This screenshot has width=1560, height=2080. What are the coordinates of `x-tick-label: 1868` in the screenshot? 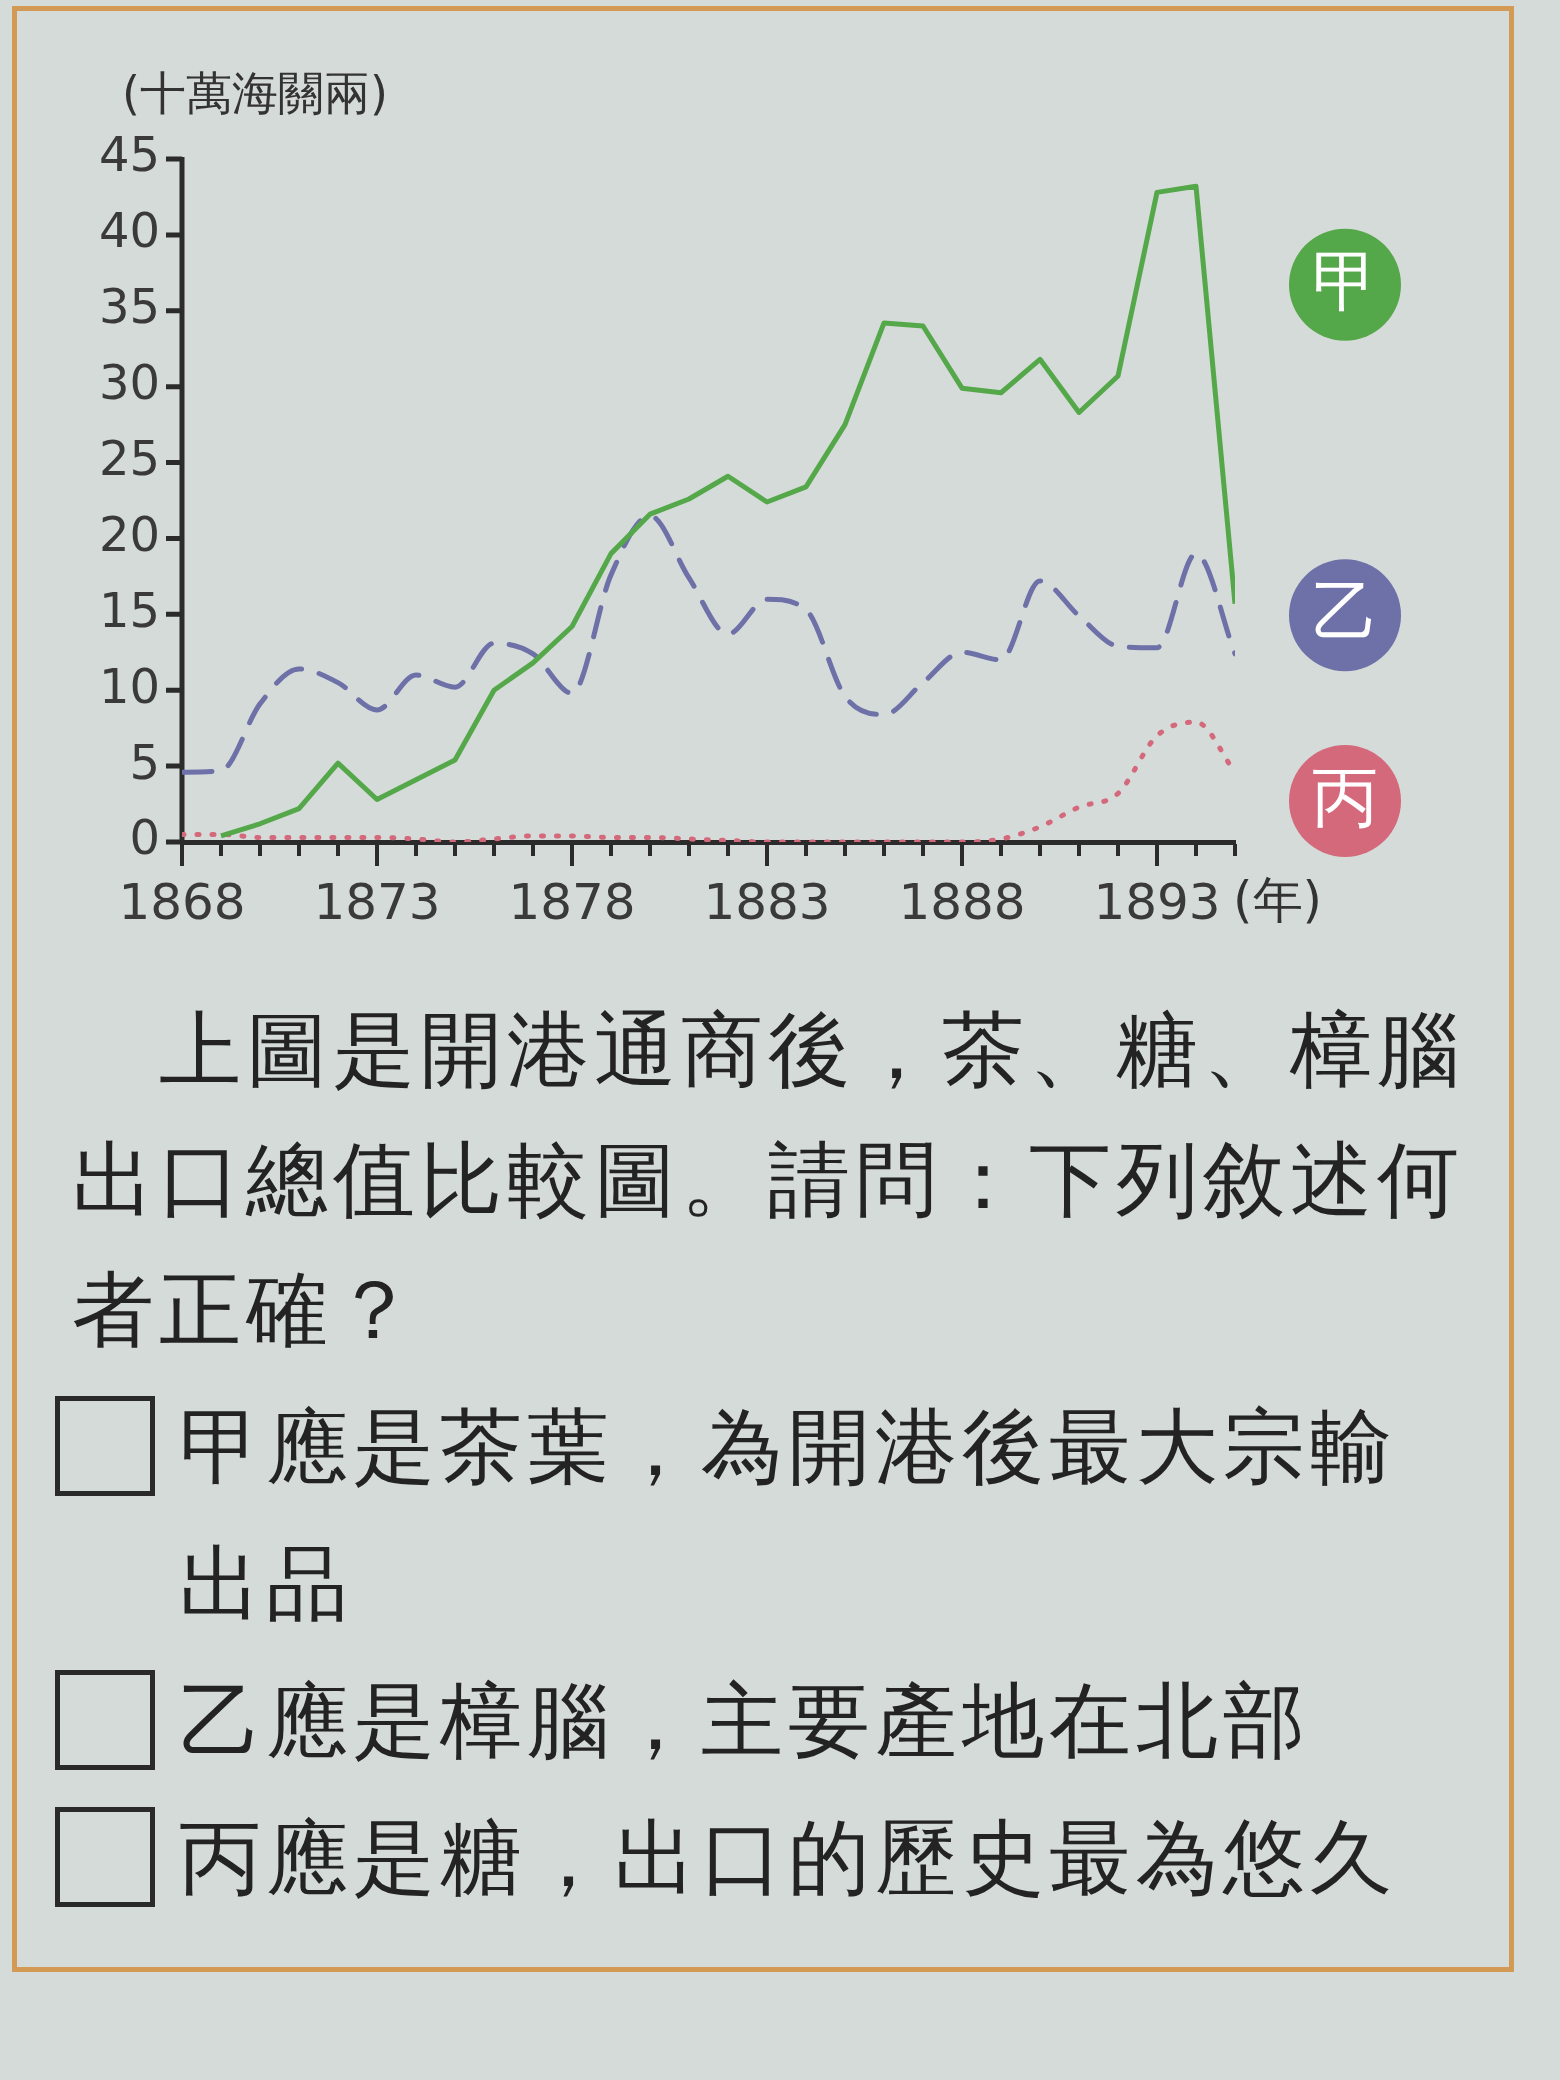 It's located at (182, 901).